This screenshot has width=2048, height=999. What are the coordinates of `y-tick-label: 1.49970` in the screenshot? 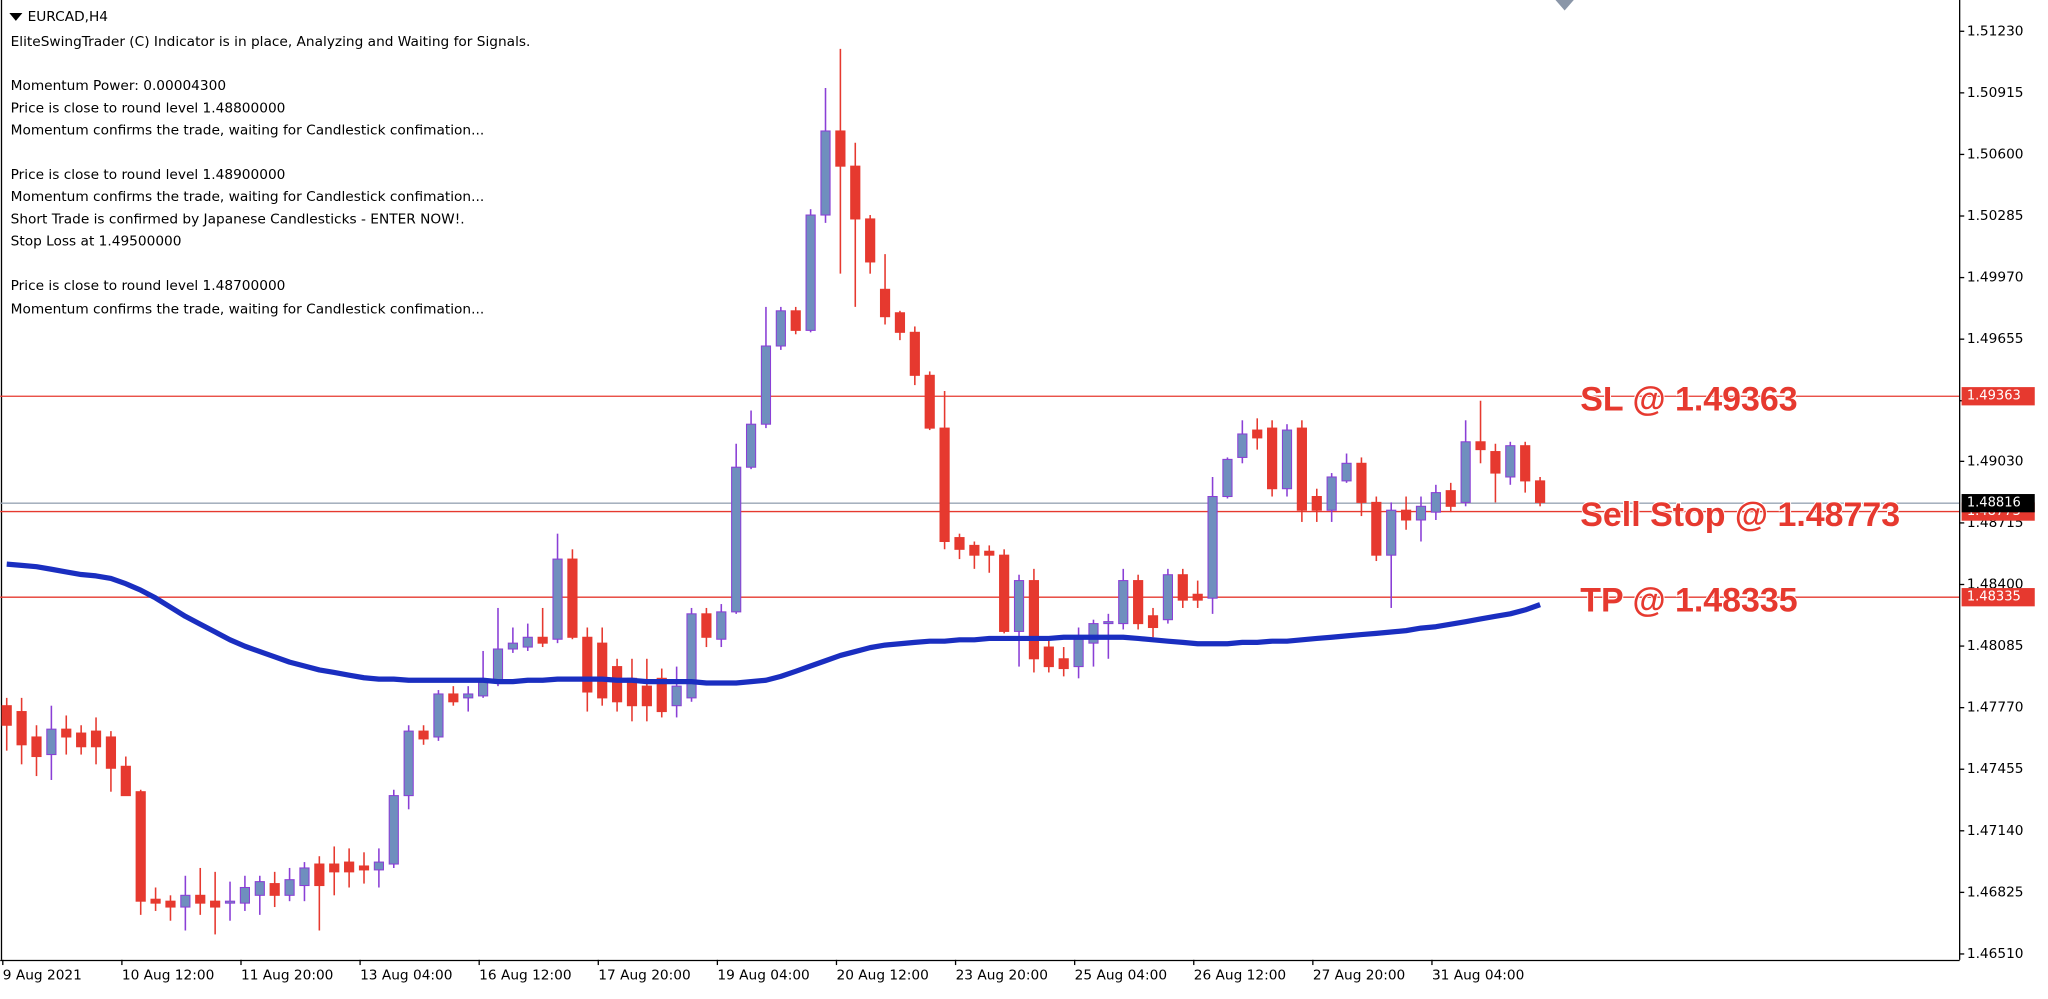 It's located at (1995, 278).